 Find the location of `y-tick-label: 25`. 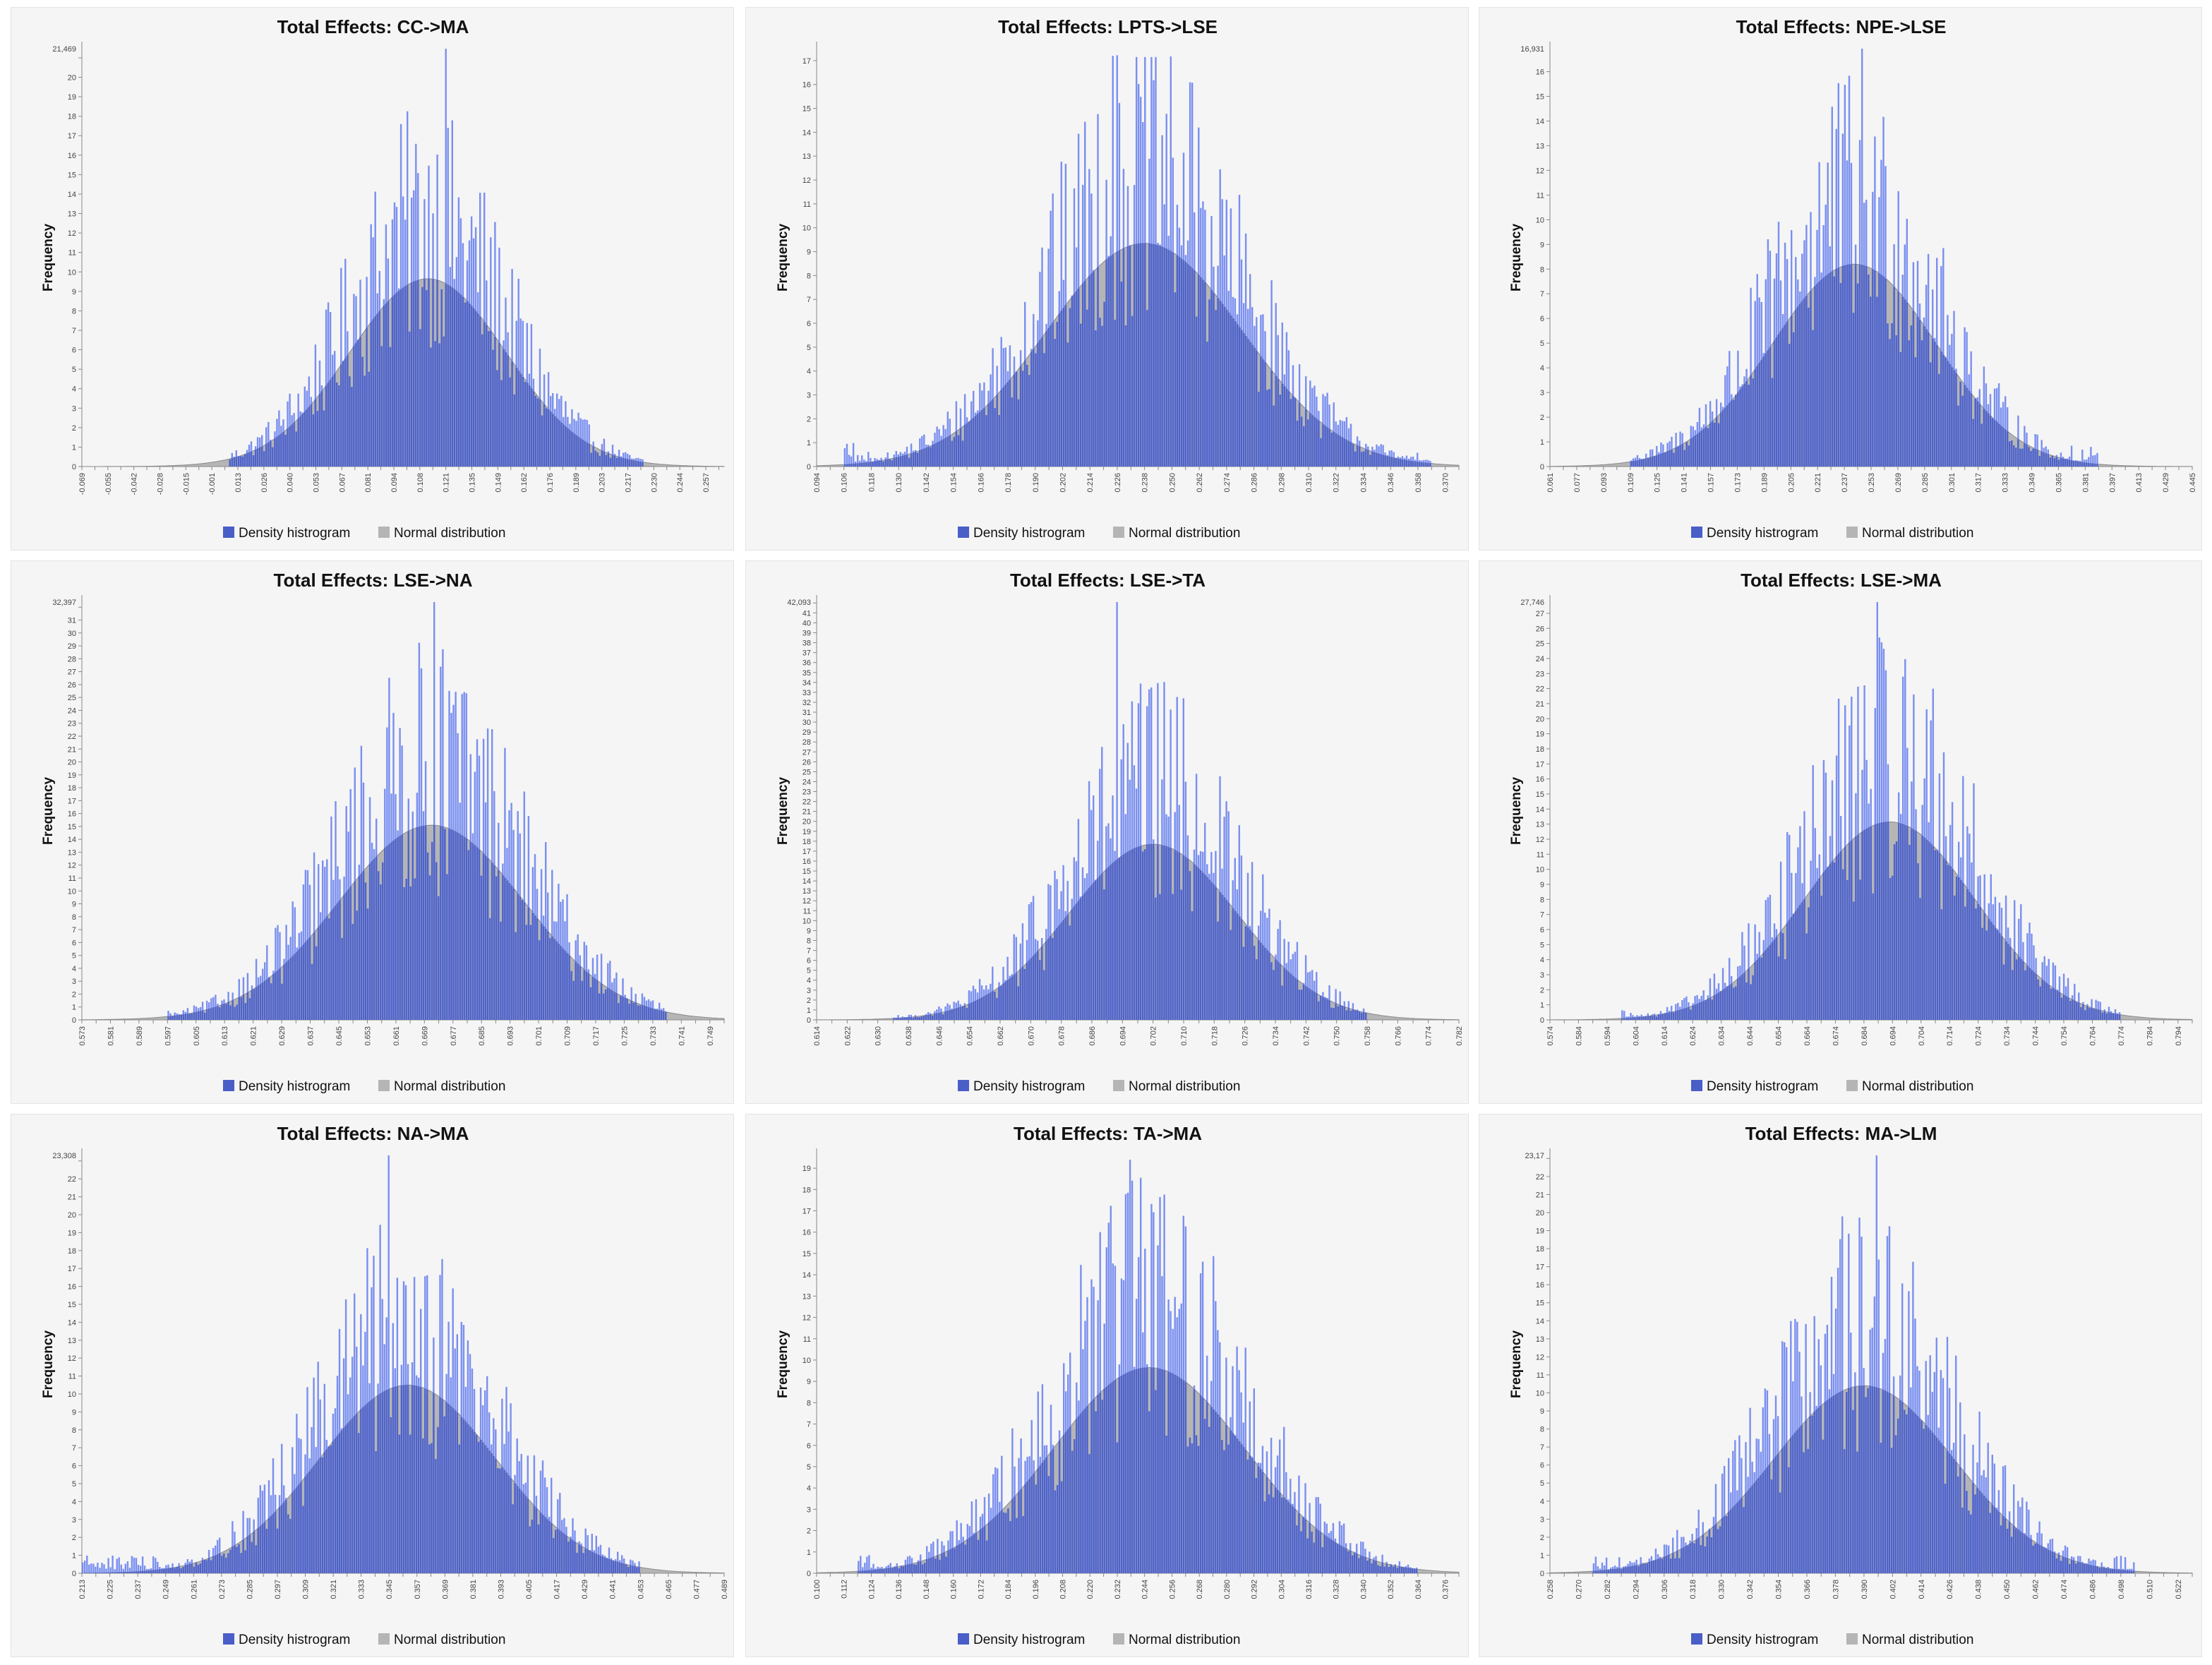

y-tick-label: 25 is located at coordinates (807, 772).